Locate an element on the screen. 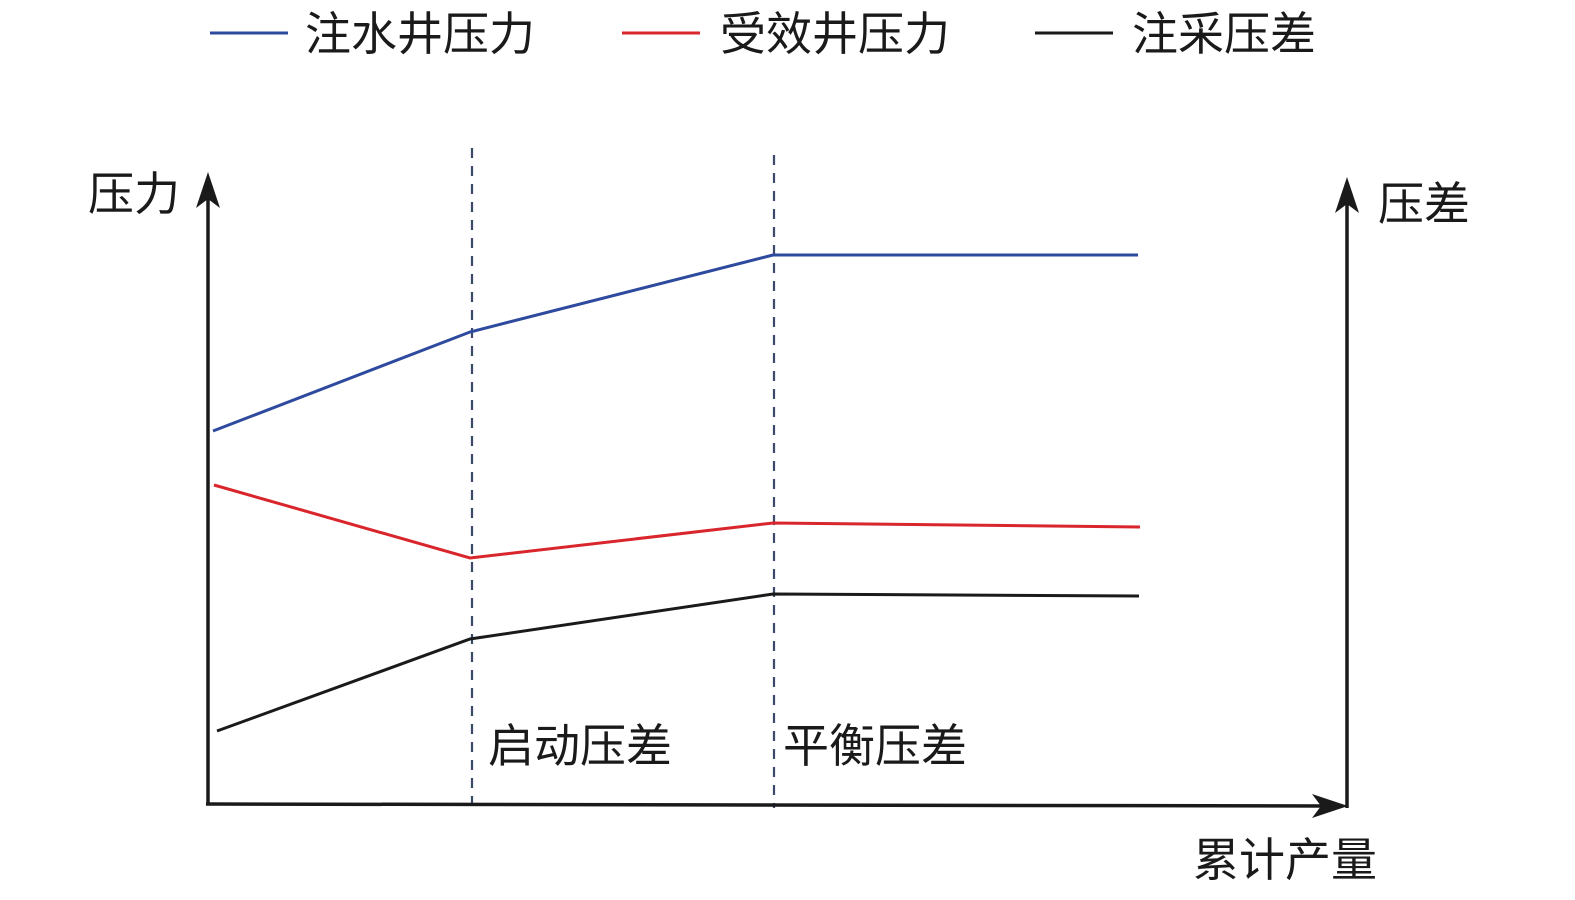  left-axis-label: 压力 is located at coordinates (134, 194).